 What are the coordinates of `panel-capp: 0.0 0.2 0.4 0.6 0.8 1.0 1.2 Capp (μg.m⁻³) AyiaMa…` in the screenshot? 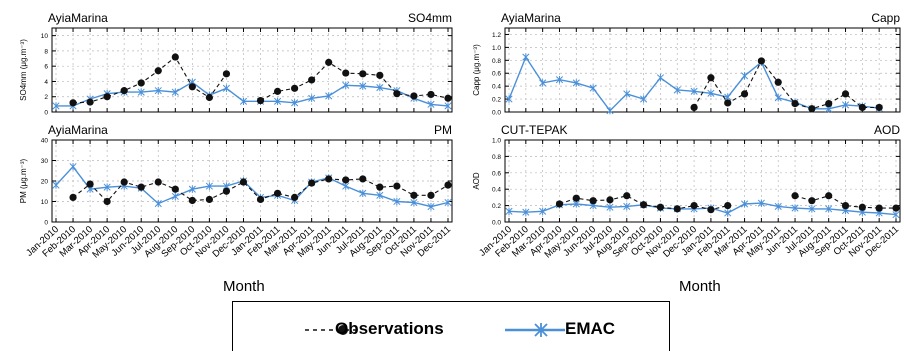 It's located at (686, 64).